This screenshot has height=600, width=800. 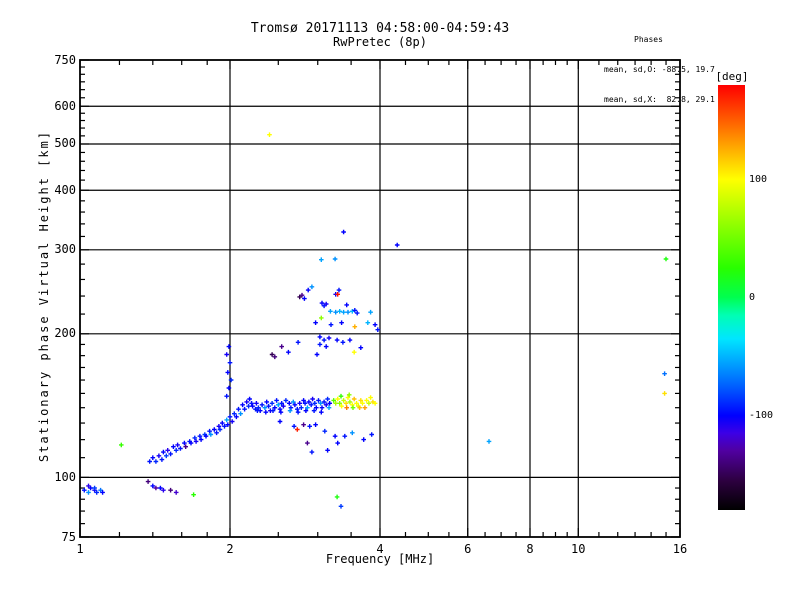 What do you see at coordinates (752, 297) in the screenshot?
I see `colorbar-tick-label: 0` at bounding box center [752, 297].